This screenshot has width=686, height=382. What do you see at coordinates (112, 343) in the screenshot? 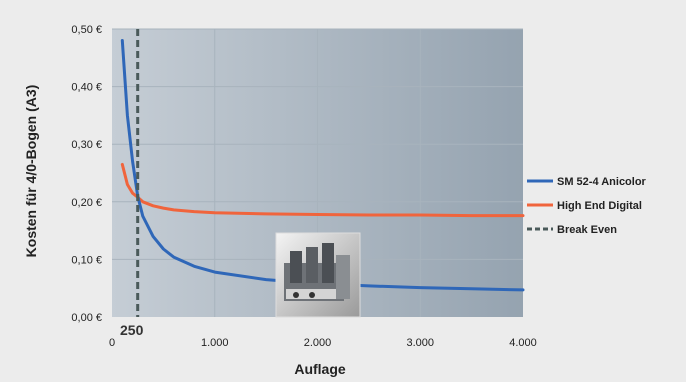
I see `x-tick-label: 0` at bounding box center [112, 343].